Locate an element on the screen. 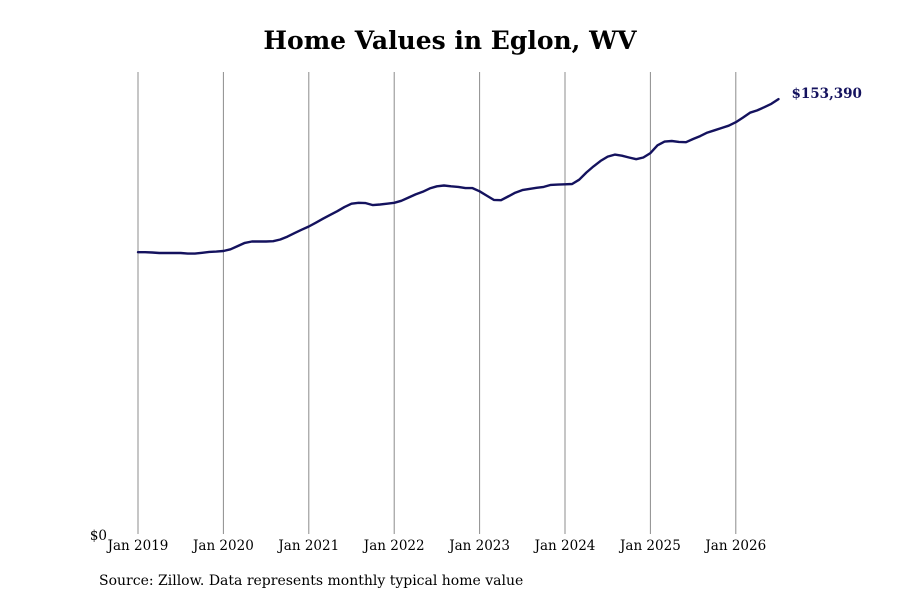  y-tick-label: $0 is located at coordinates (98, 536).